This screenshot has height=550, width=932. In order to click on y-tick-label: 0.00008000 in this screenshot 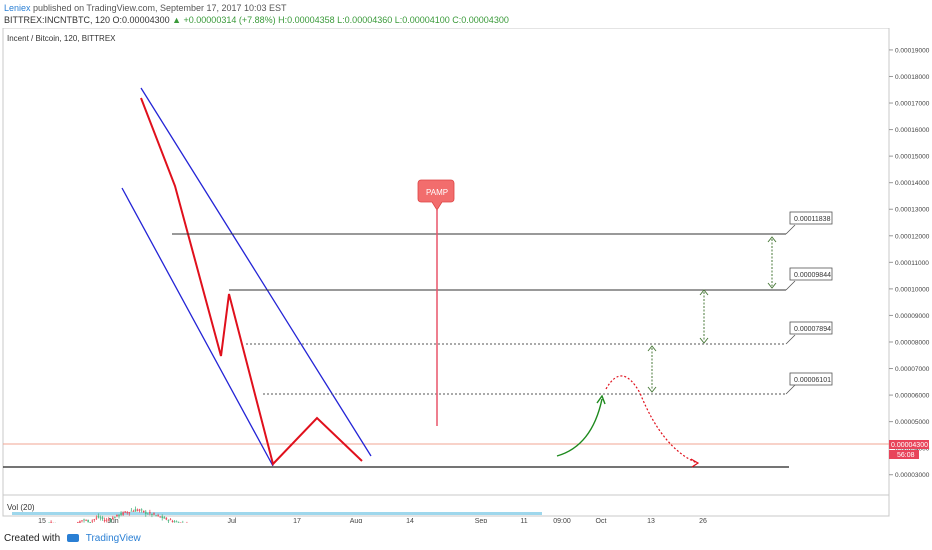, I will do `click(912, 342)`.